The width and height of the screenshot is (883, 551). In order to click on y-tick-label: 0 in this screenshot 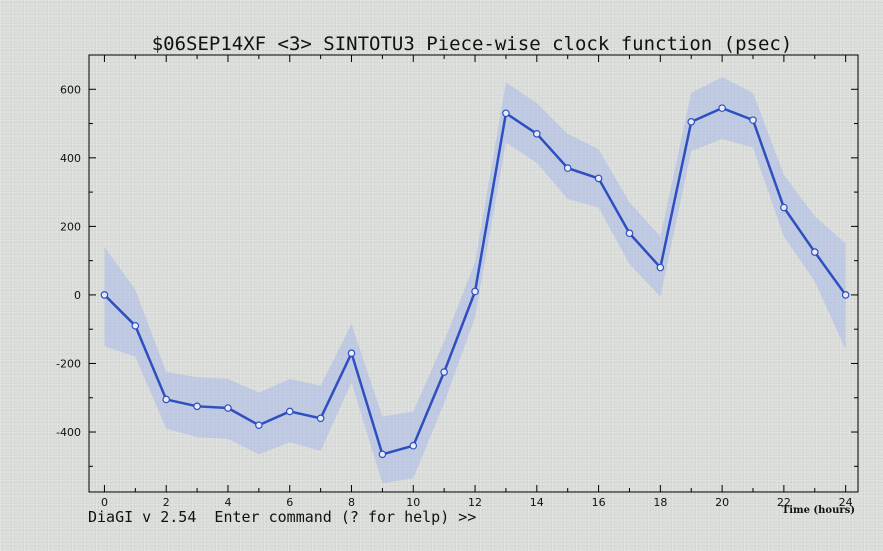, I will do `click(77, 295)`.